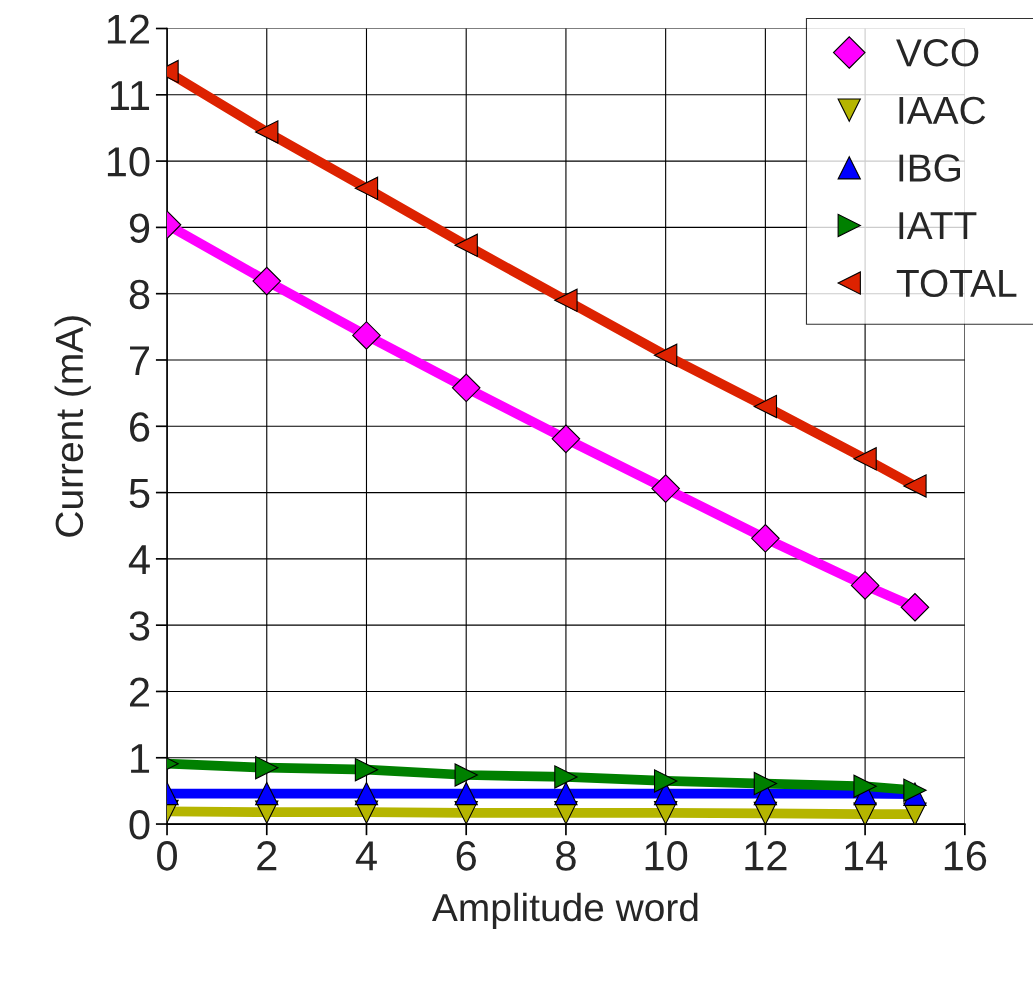 This screenshot has width=1033, height=983. What do you see at coordinates (139, 494) in the screenshot?
I see `y-tick-label: 5` at bounding box center [139, 494].